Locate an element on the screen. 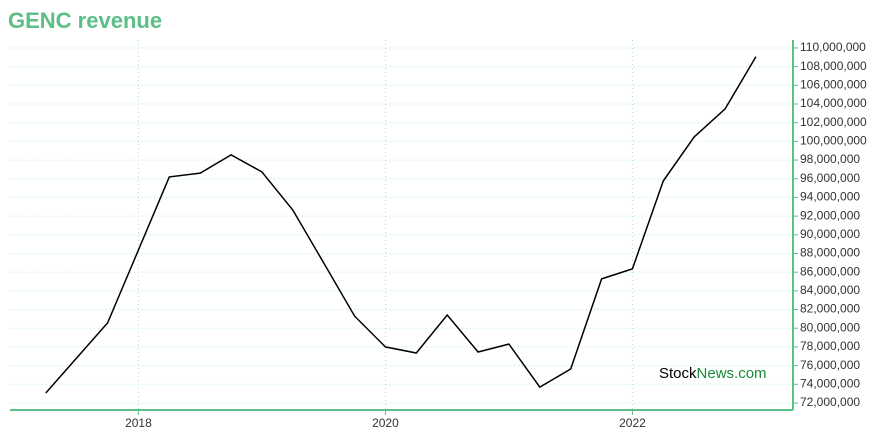 This screenshot has width=880, height=440. y-tick-label: 86,000,000 is located at coordinates (830, 271).